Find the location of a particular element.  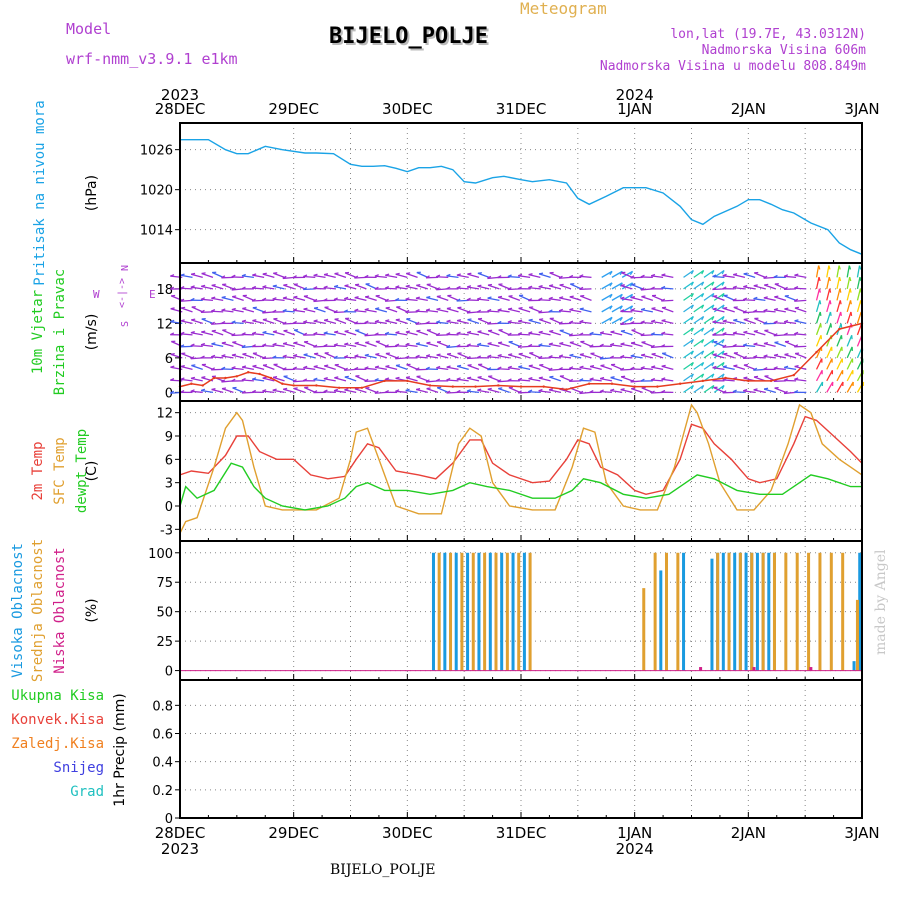

y-tick-label: 75 is located at coordinates (164, 583).